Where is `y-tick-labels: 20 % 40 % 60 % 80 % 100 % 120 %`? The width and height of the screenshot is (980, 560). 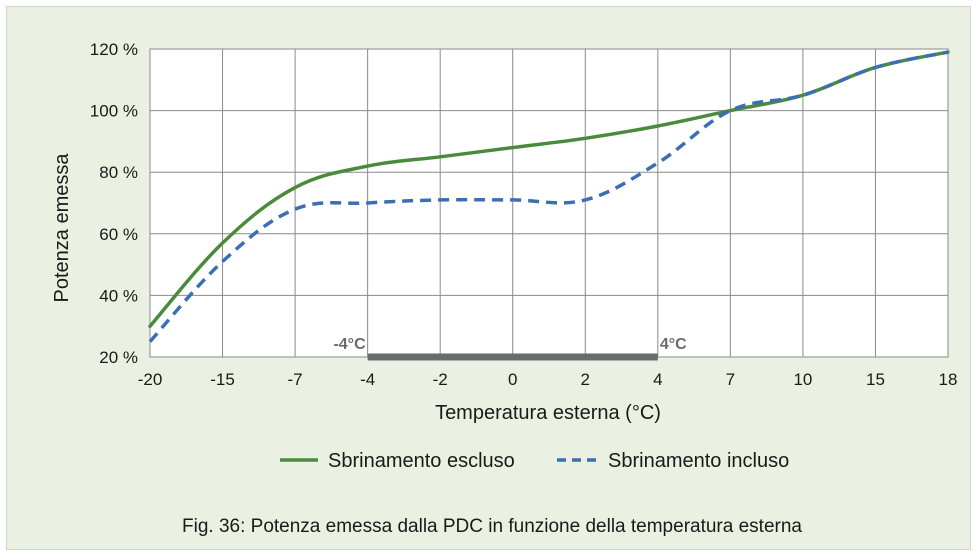 y-tick-labels: 20 % 40 % 60 % 80 % 100 % 120 % is located at coordinates (114, 203).